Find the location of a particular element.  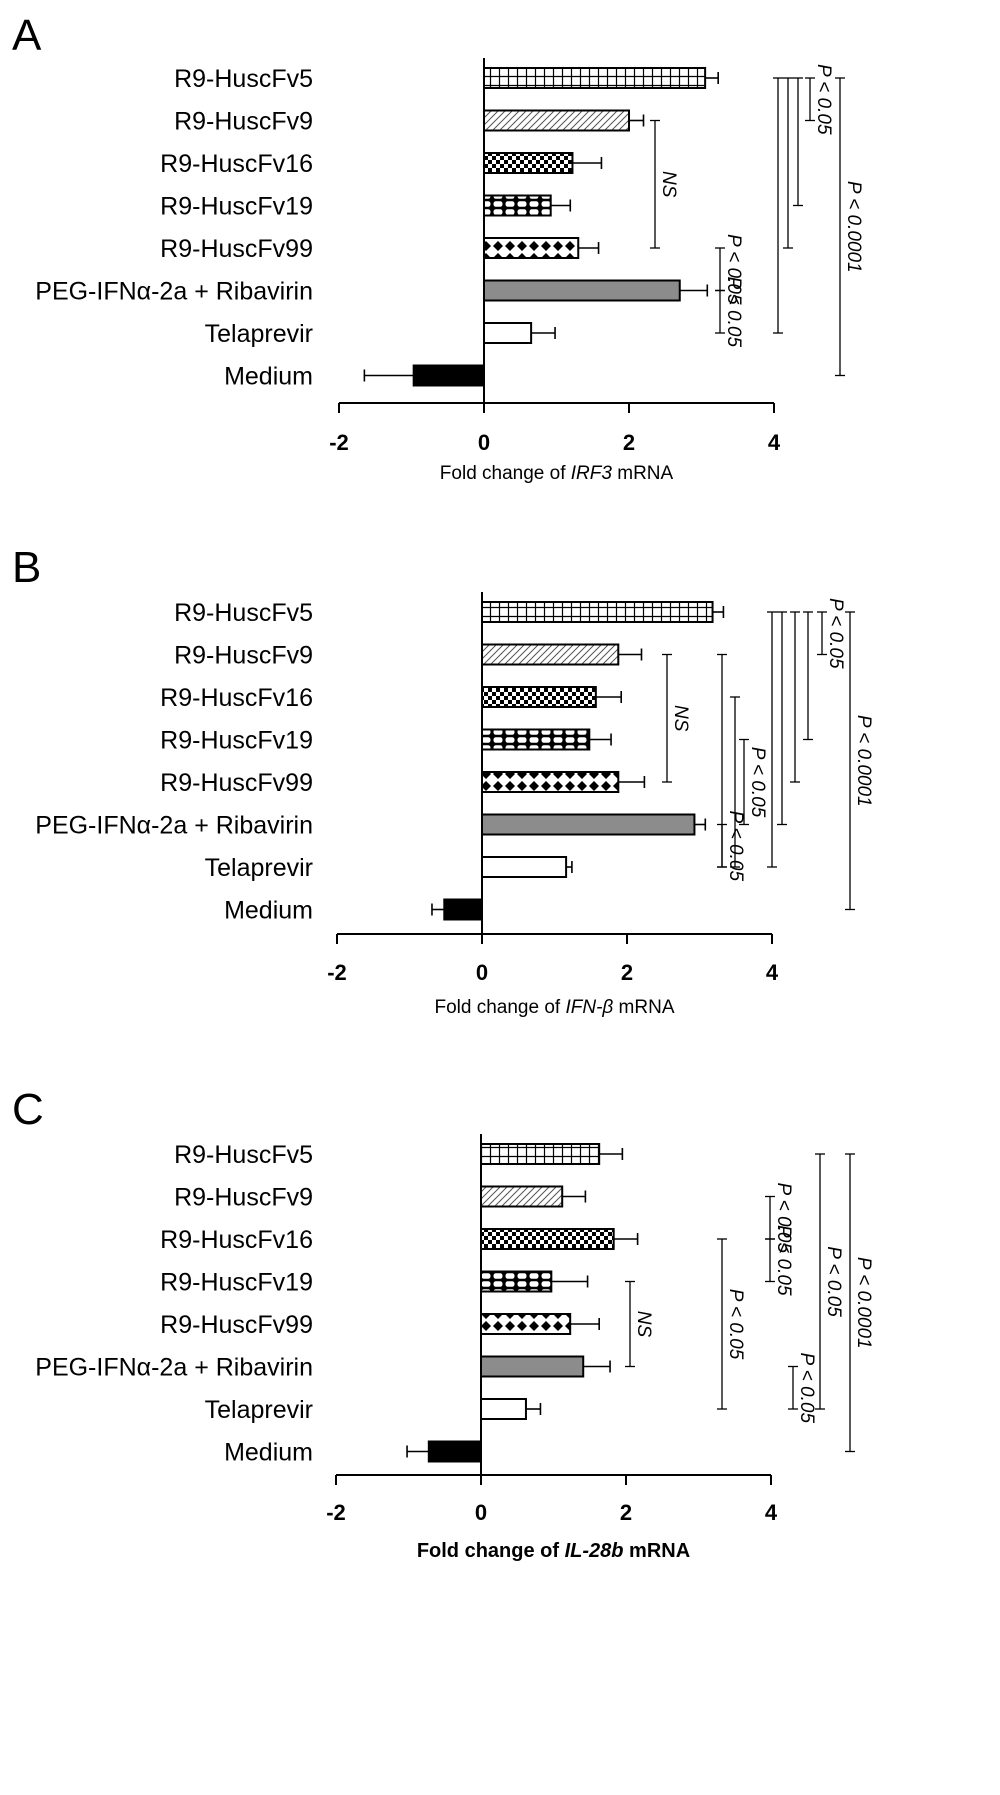

panel-letter: C is located at coordinates (28, 1109).